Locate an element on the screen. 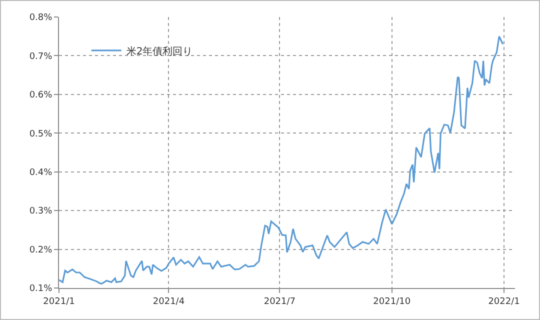 The height and width of the screenshot is (320, 540). x-tick-label: 2022/1 is located at coordinates (504, 301).